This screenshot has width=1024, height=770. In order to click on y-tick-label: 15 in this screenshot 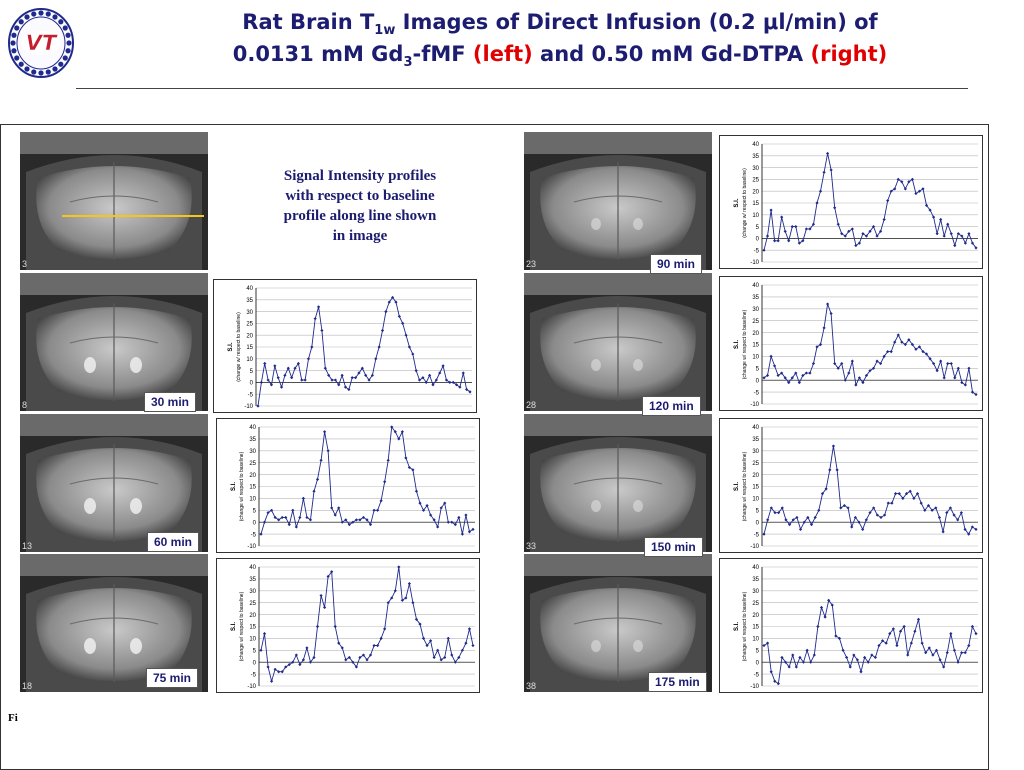, I will do `click(249, 348)`.